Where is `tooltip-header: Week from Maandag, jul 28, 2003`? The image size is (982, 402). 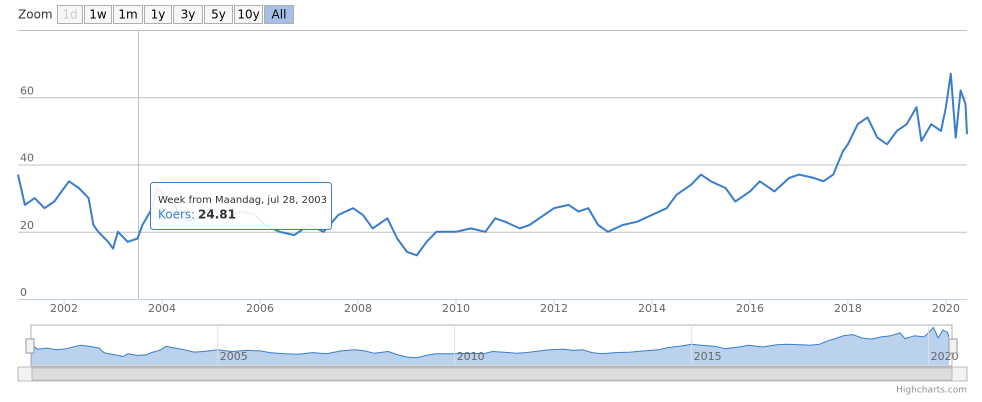
tooltip-header: Week from Maandag, jul 28, 2003 is located at coordinates (242, 200).